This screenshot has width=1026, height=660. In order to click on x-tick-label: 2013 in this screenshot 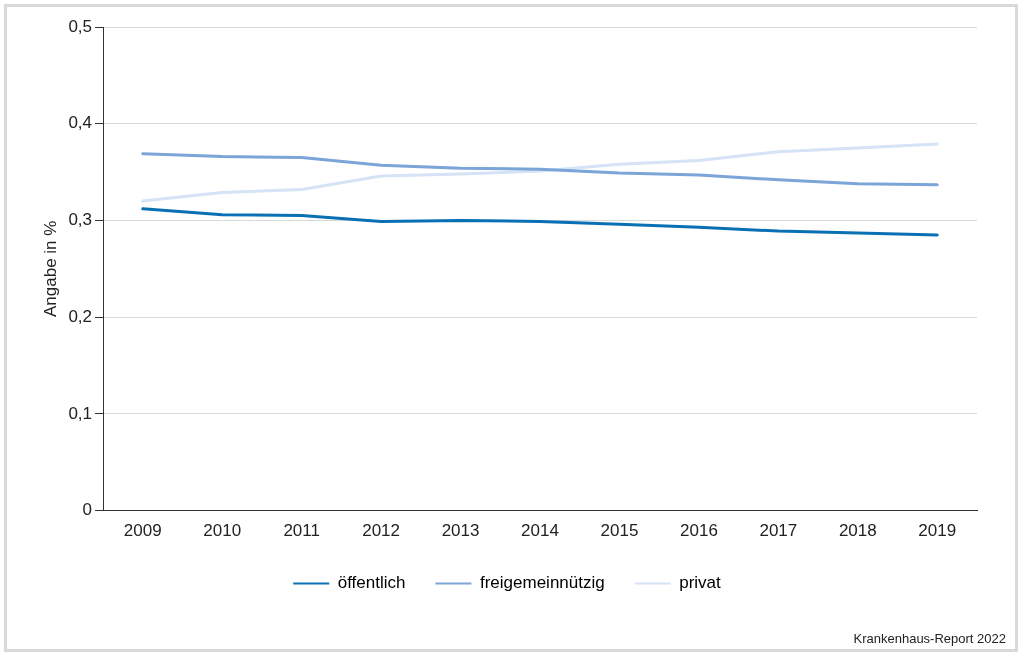, I will do `click(460, 531)`.